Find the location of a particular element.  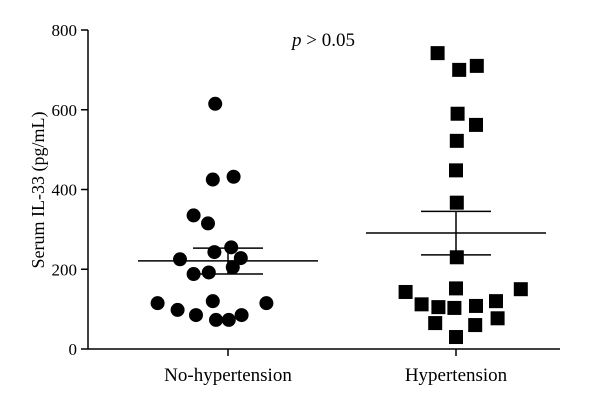

p-value-annotation: p > 0.05 is located at coordinates (322, 40).